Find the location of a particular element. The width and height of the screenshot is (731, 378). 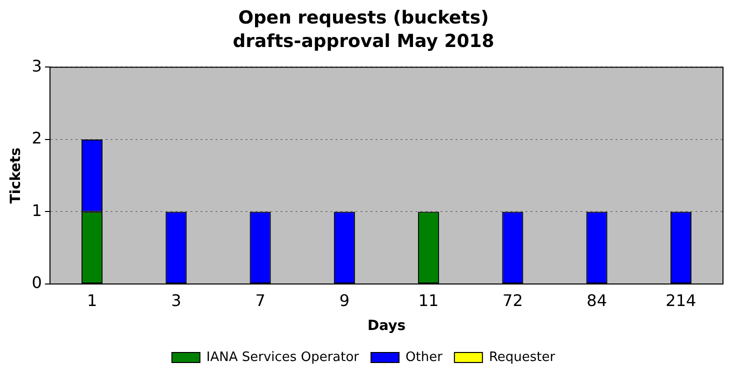

x-axis-title: Days is located at coordinates (386, 326).